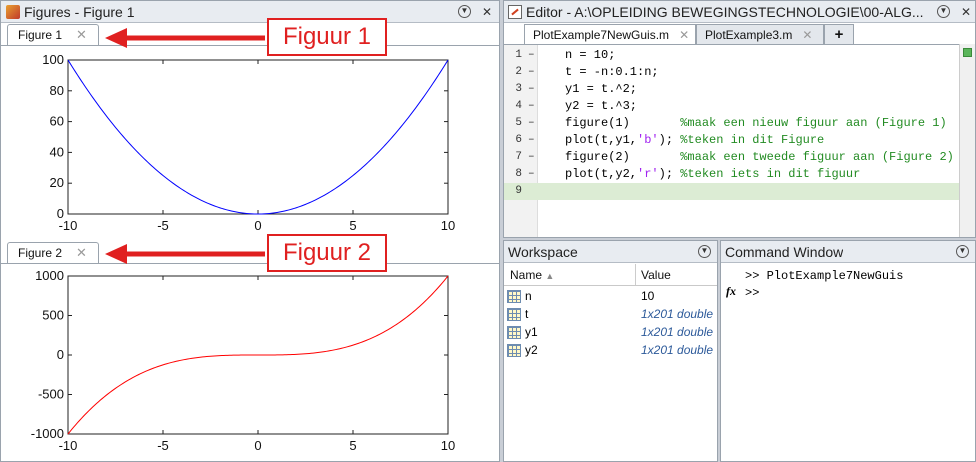  What do you see at coordinates (60, 354) in the screenshot?
I see `y-tick-label: 0` at bounding box center [60, 354].